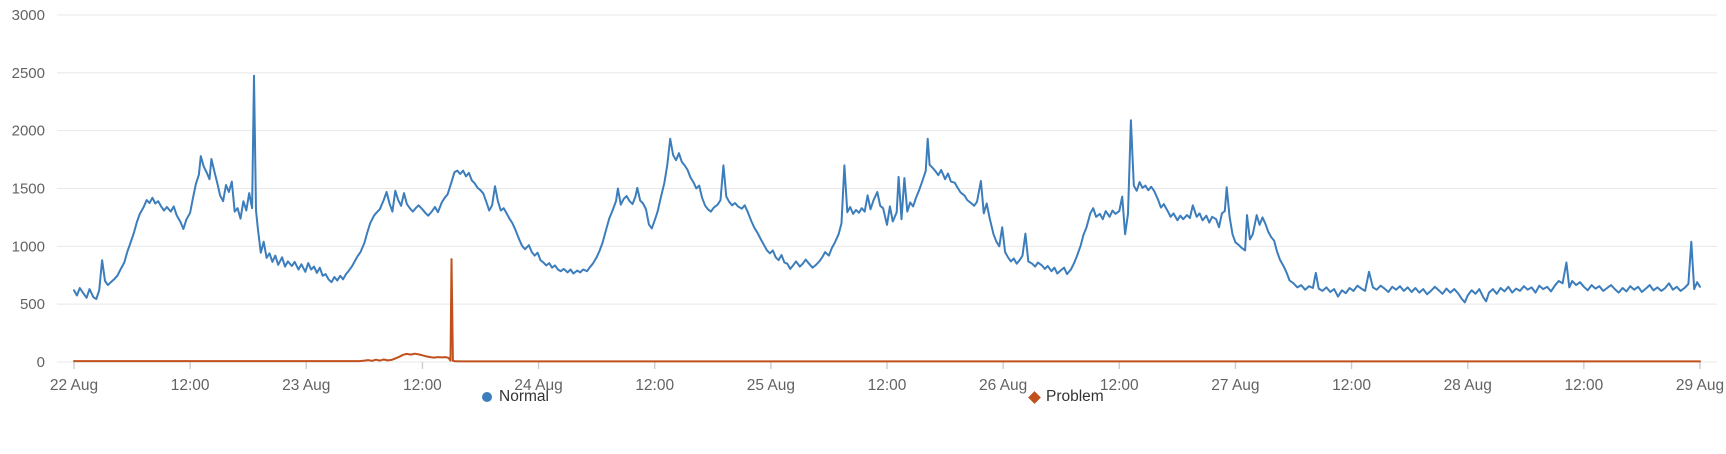  Describe the element at coordinates (28, 131) in the screenshot. I see `y-axis-label: 2000` at that location.